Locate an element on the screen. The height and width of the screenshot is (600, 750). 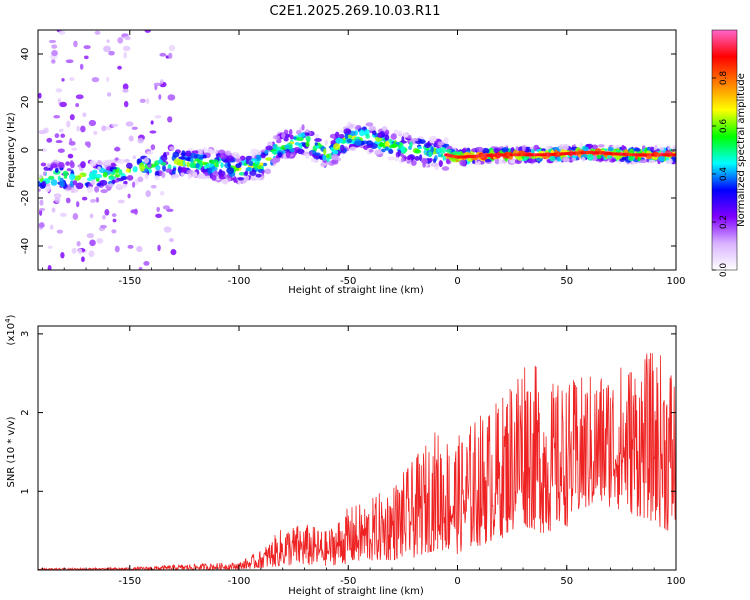
colorbar-gradient is located at coordinates (724, 150).